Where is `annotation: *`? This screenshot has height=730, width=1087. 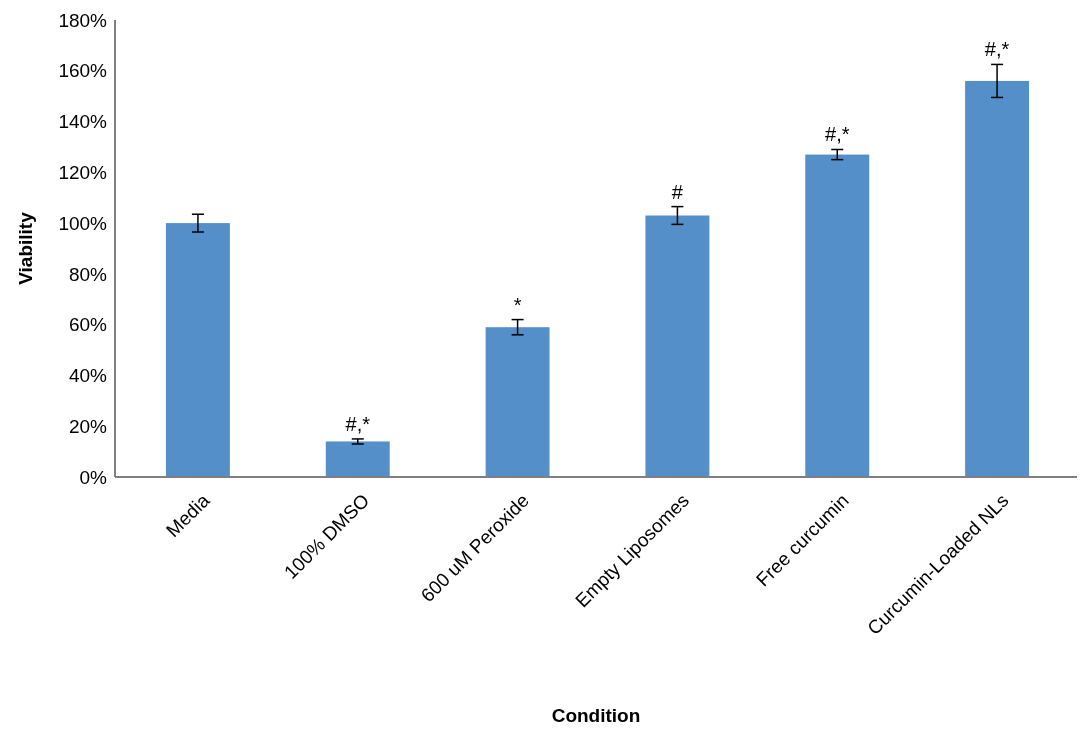 annotation: * is located at coordinates (517, 304).